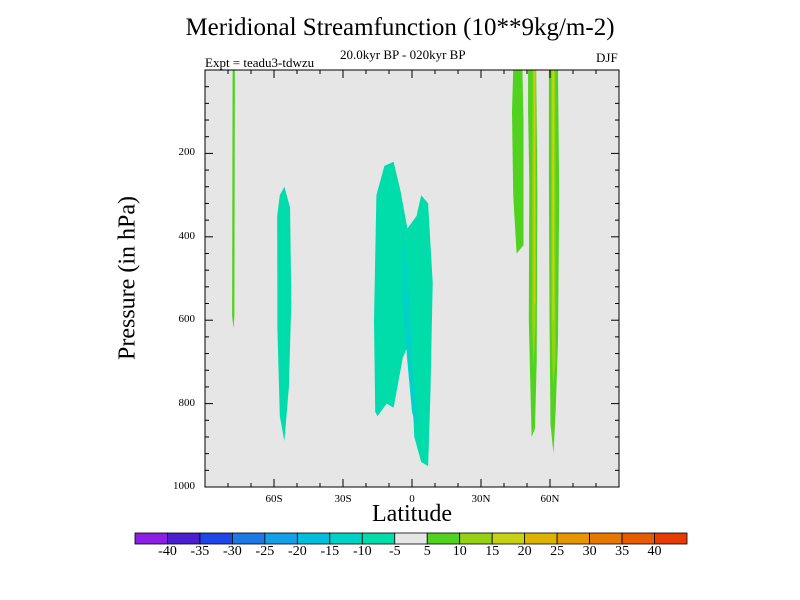 The image size is (800, 600). I want to click on colorbar-label: -40, so click(167, 551).